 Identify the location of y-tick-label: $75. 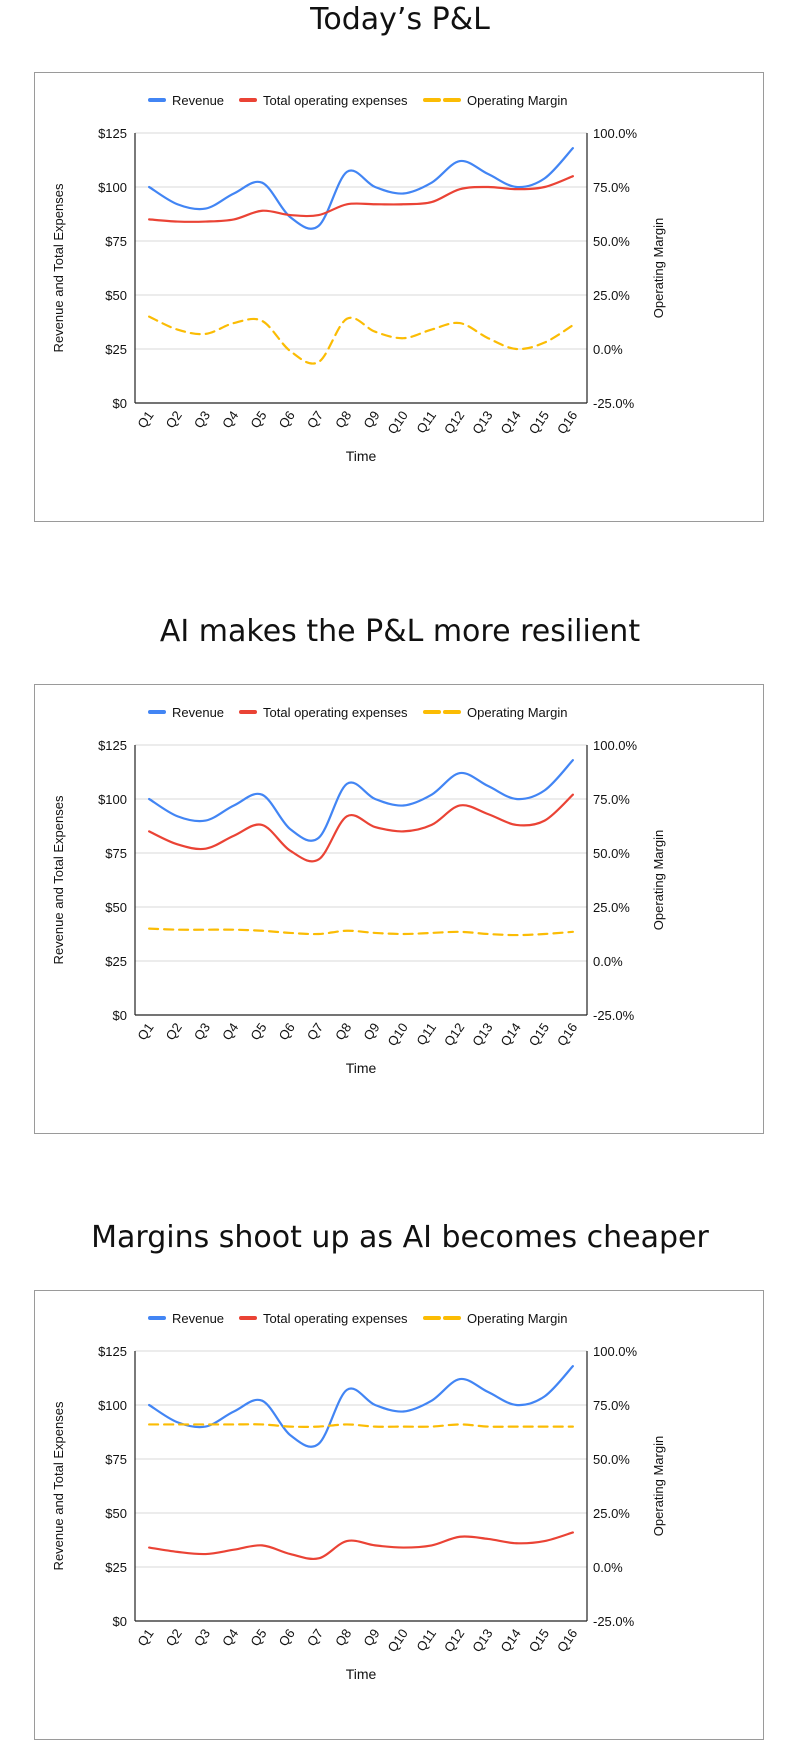
(116, 853).